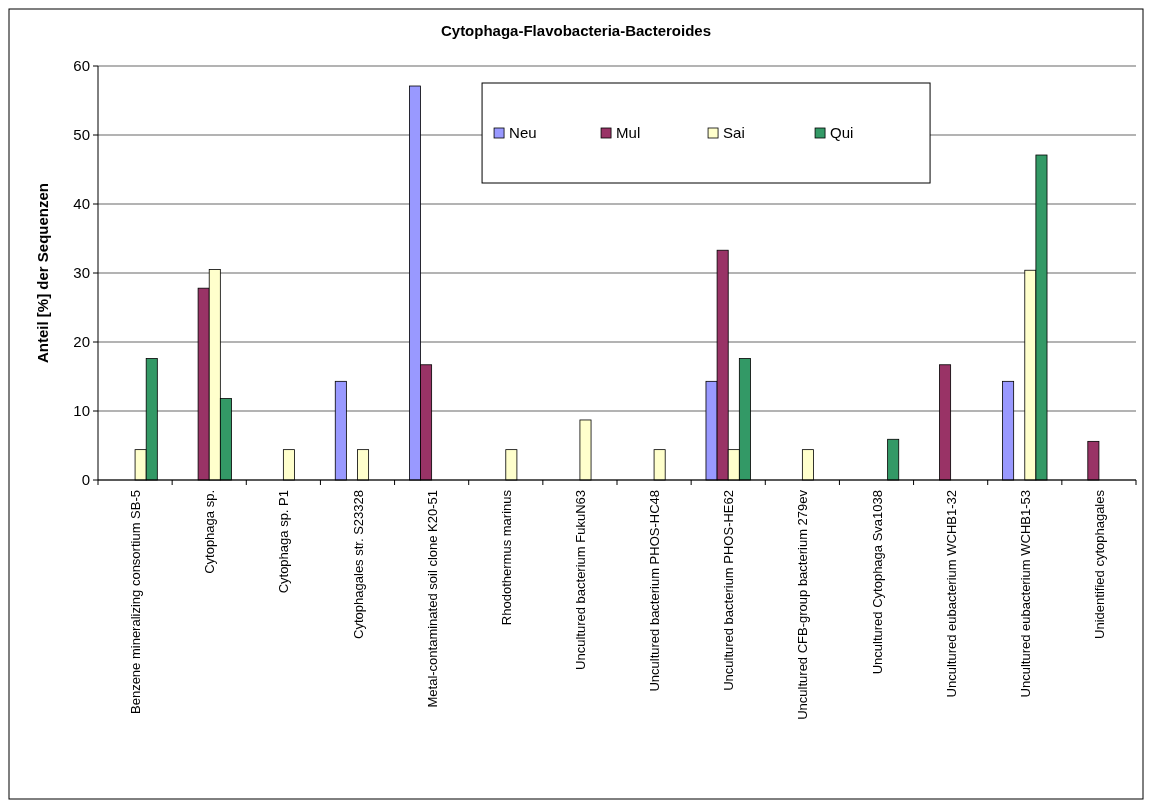 This screenshot has width=1152, height=808. What do you see at coordinates (951, 594) in the screenshot?
I see `x-tick-label: Uncultured eubacterium WCHB1-32` at bounding box center [951, 594].